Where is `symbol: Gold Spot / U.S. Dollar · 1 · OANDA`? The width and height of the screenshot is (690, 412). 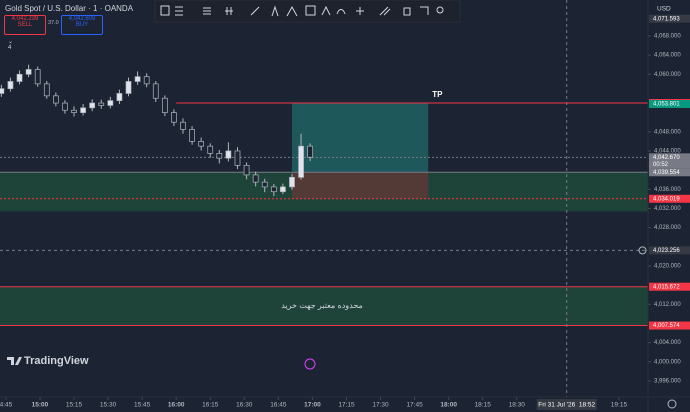
symbol: Gold Spot / U.S. Dollar · 1 · OANDA is located at coordinates (69, 8).